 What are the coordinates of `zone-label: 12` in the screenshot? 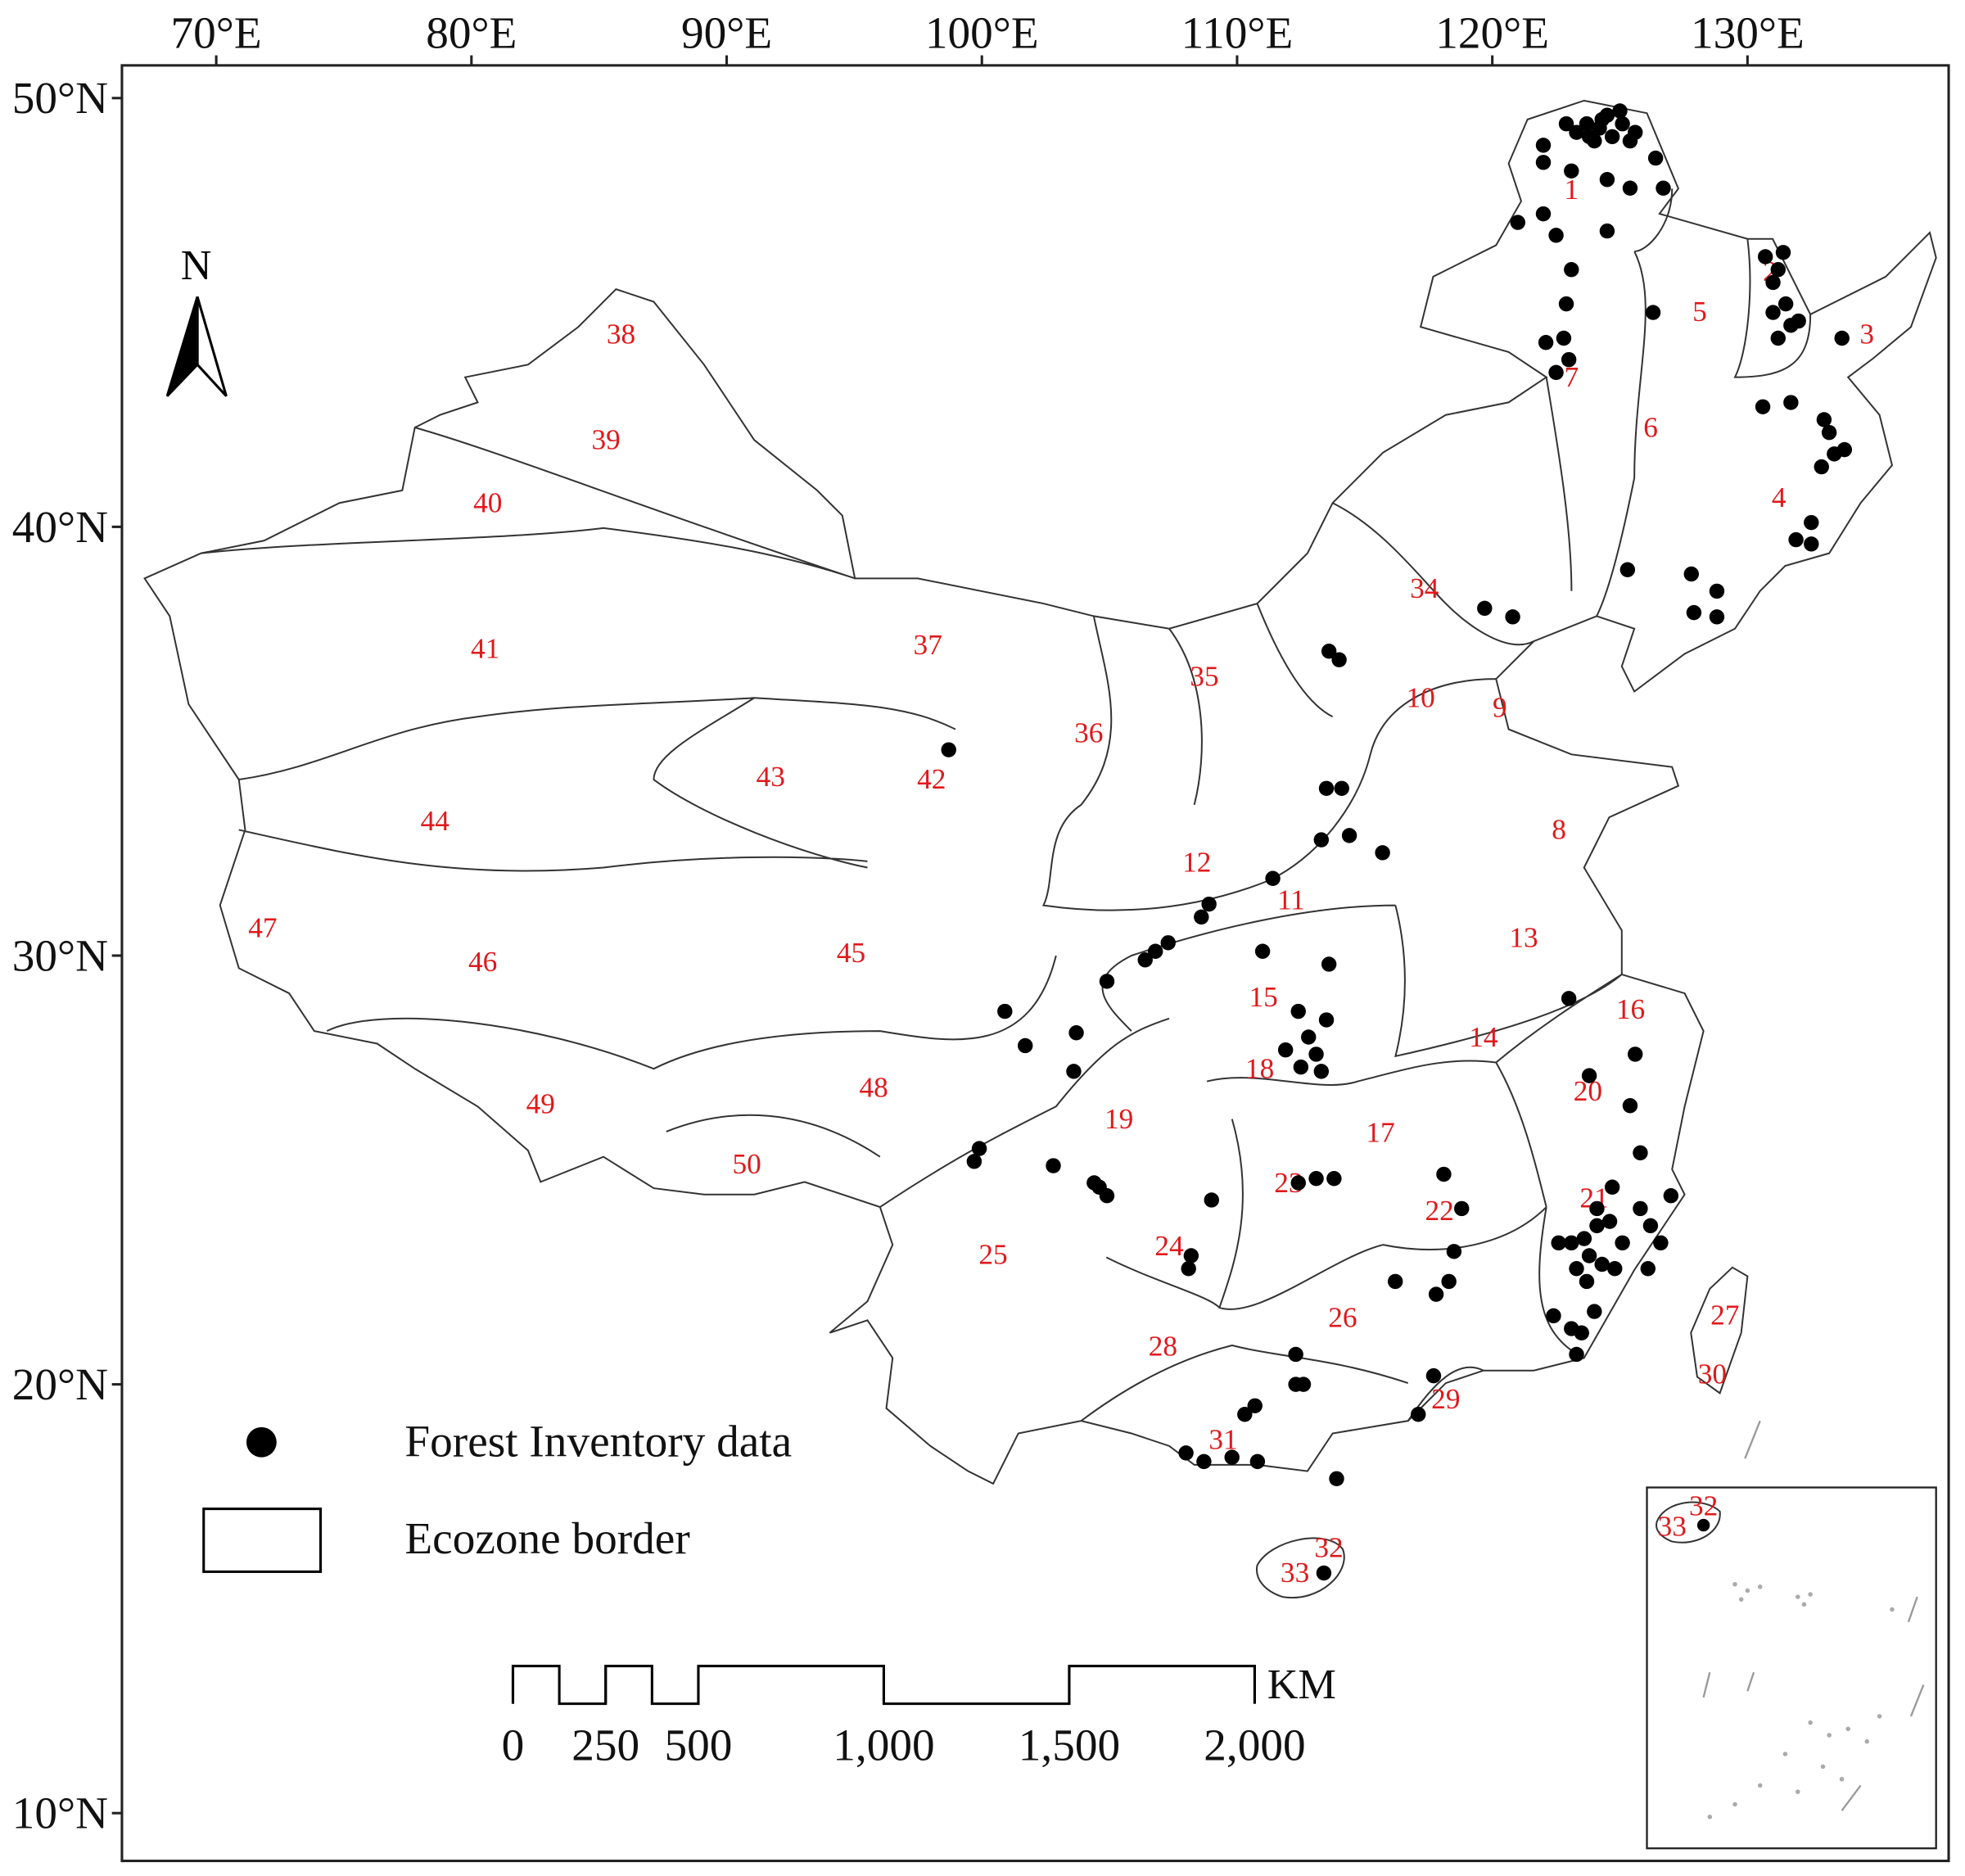 It's located at (1196, 863).